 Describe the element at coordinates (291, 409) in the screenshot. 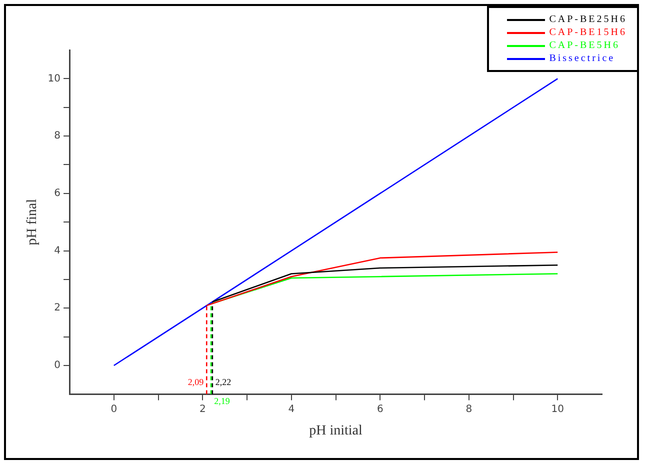

I see `x-tick-label: 4` at that location.